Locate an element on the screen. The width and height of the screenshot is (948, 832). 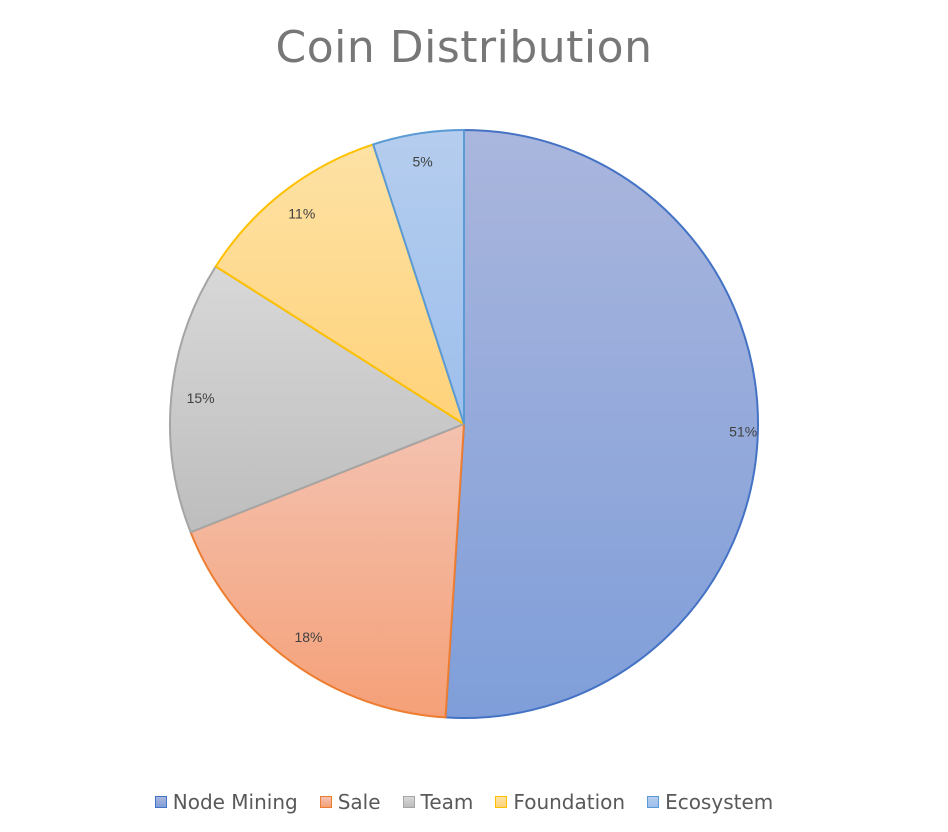
legend-label: Foundation is located at coordinates (569, 802).